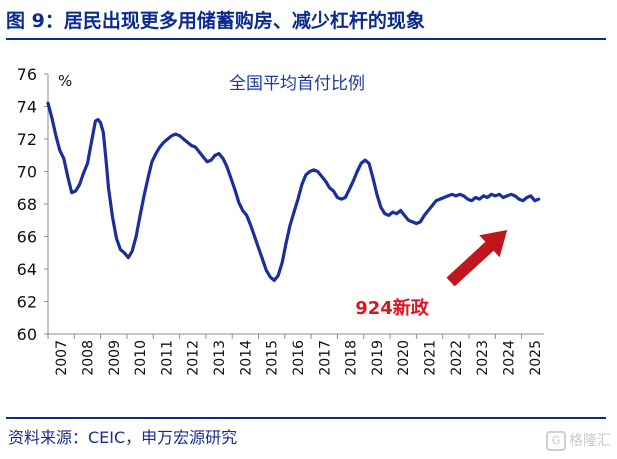 The width and height of the screenshot is (617, 459). What do you see at coordinates (215, 21) in the screenshot?
I see `figure-title: 图 9：居民出现更多用储蓄购房、减少杠杆的现象` at bounding box center [215, 21].